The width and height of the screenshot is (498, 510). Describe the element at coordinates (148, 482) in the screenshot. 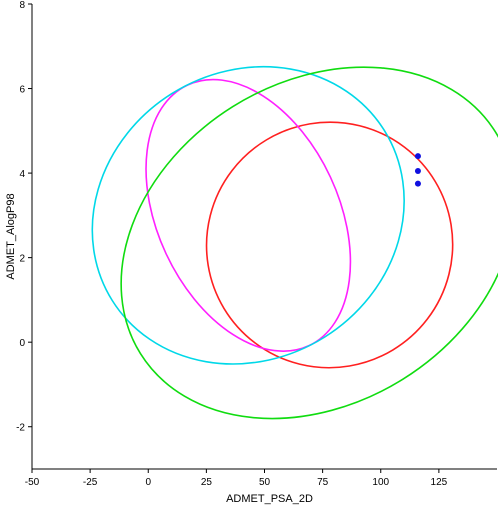

I see `x-tick-label: 0` at that location.